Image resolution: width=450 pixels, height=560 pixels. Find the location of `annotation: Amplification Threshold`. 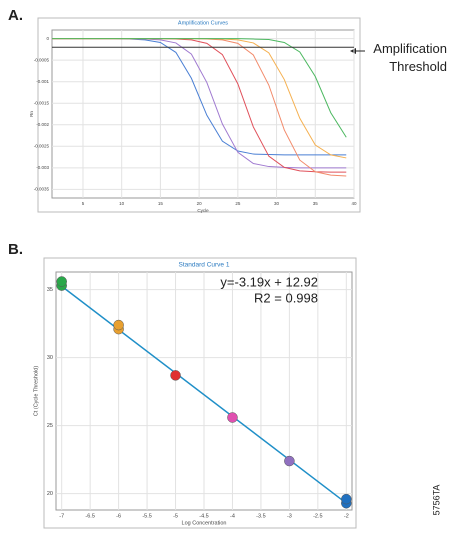

annotation: Amplification Threshold is located at coordinates (410, 57).